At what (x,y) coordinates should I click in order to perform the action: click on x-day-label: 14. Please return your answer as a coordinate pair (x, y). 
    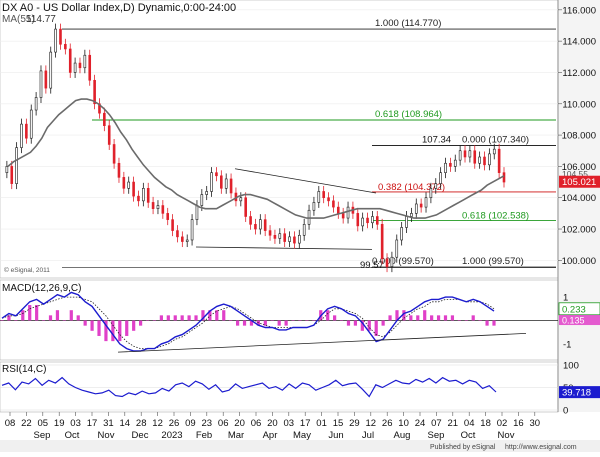
    Looking at the image, I should click on (125, 423).